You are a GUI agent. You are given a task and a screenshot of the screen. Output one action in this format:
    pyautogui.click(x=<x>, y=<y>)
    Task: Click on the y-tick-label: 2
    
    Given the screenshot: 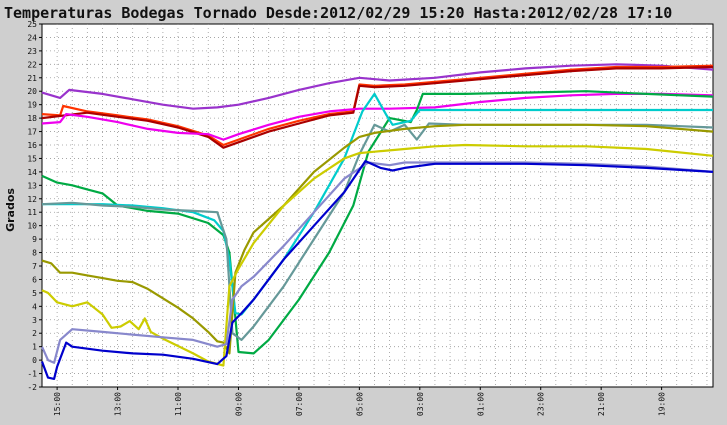 What is the action you would take?
    pyautogui.click(x=34, y=333)
    